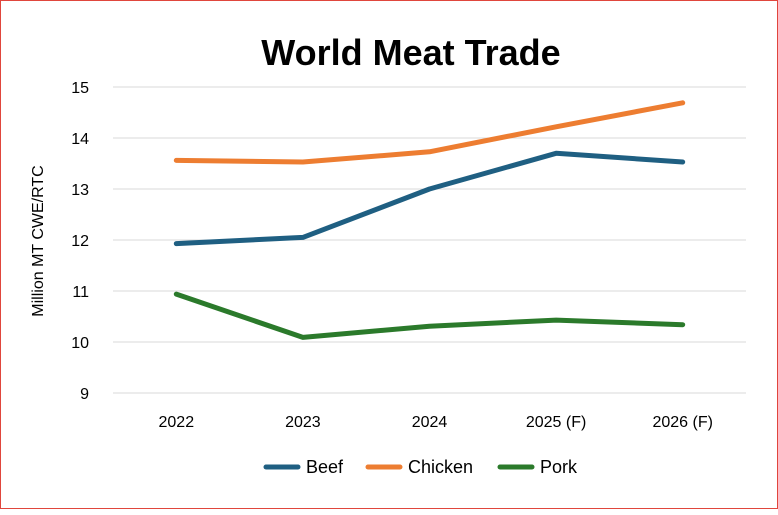 Image resolution: width=778 pixels, height=515 pixels. Describe the element at coordinates (80, 343) in the screenshot. I see `y-tick-label: 10` at that location.